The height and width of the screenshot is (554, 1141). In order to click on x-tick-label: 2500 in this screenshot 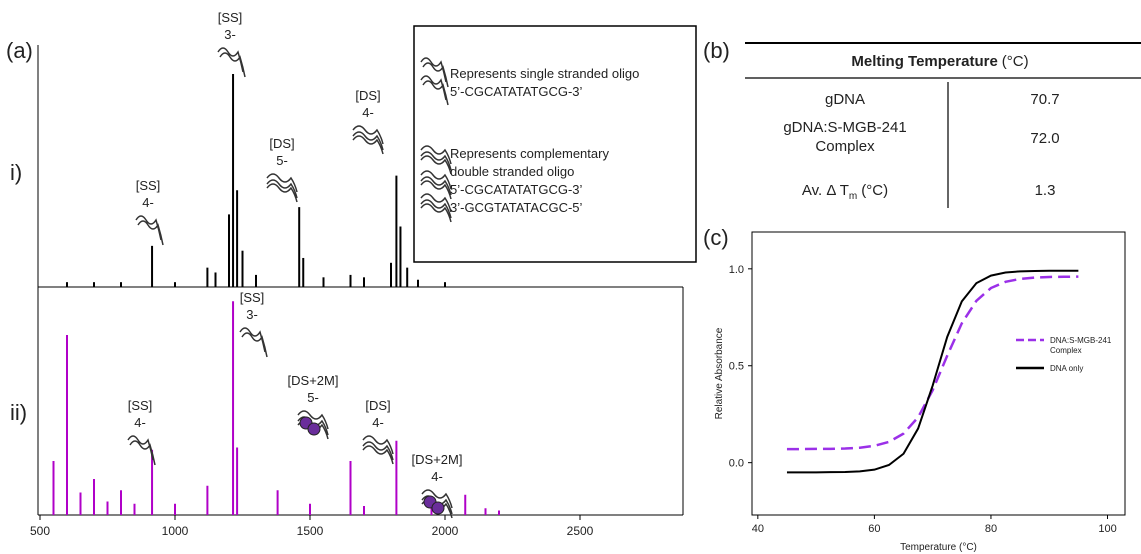, I will do `click(580, 531)`.